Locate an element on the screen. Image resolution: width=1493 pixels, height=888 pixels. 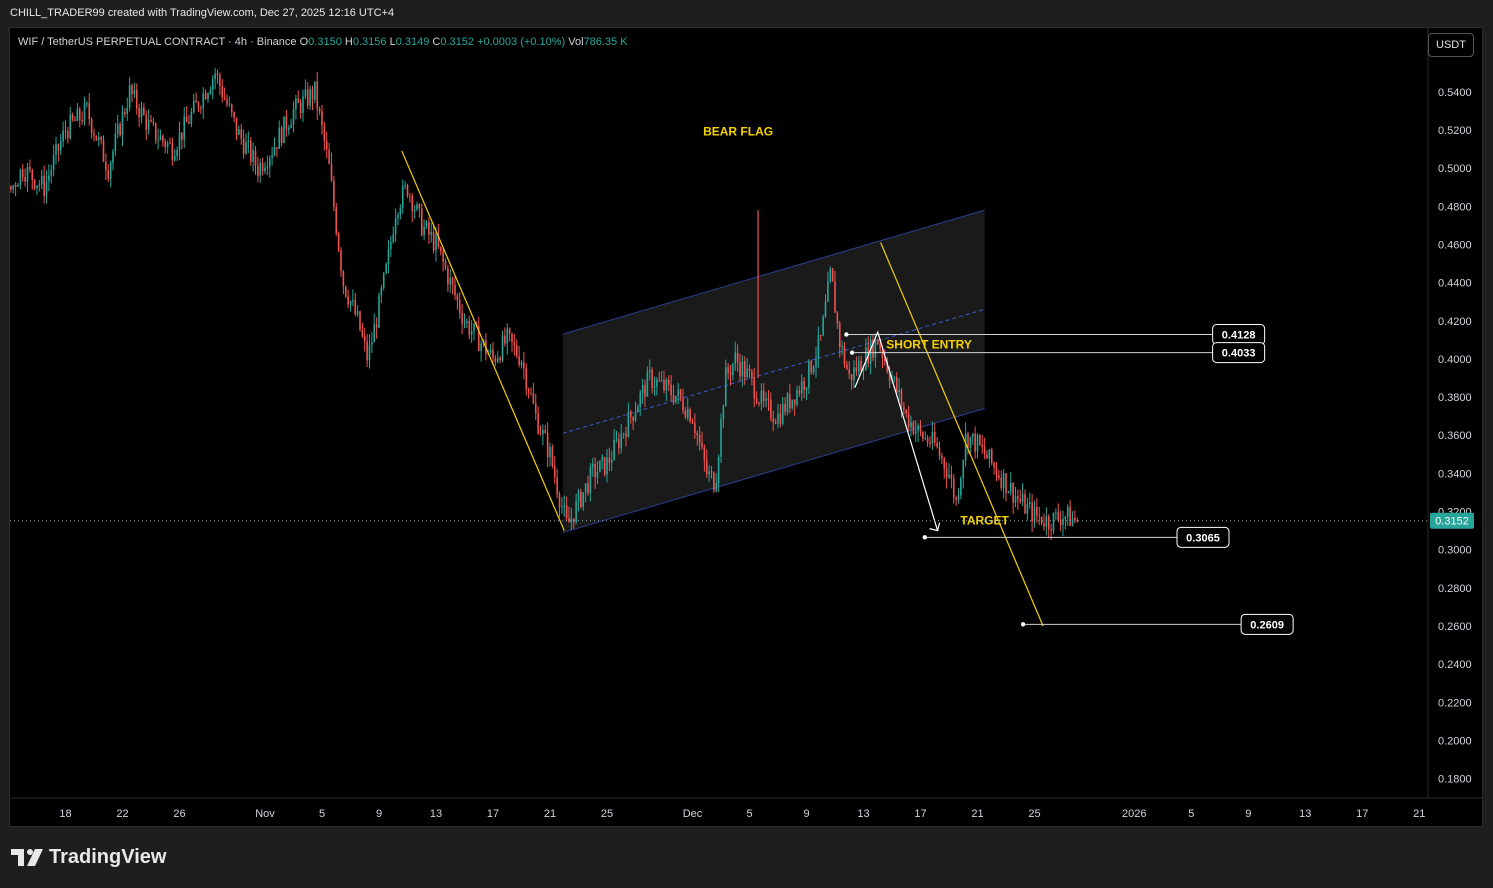
x-tick-label: 17 is located at coordinates (493, 814).